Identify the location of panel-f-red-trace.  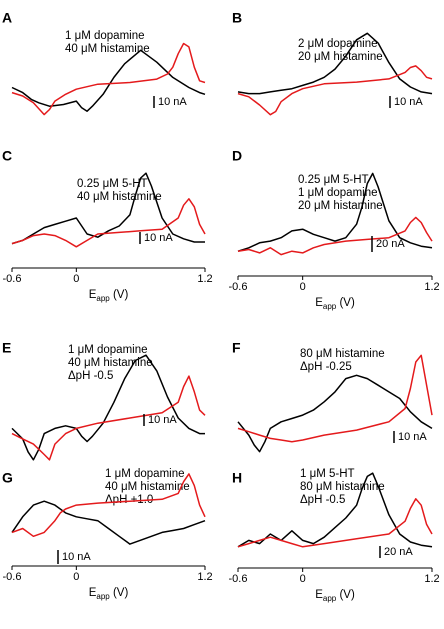
(335, 398).